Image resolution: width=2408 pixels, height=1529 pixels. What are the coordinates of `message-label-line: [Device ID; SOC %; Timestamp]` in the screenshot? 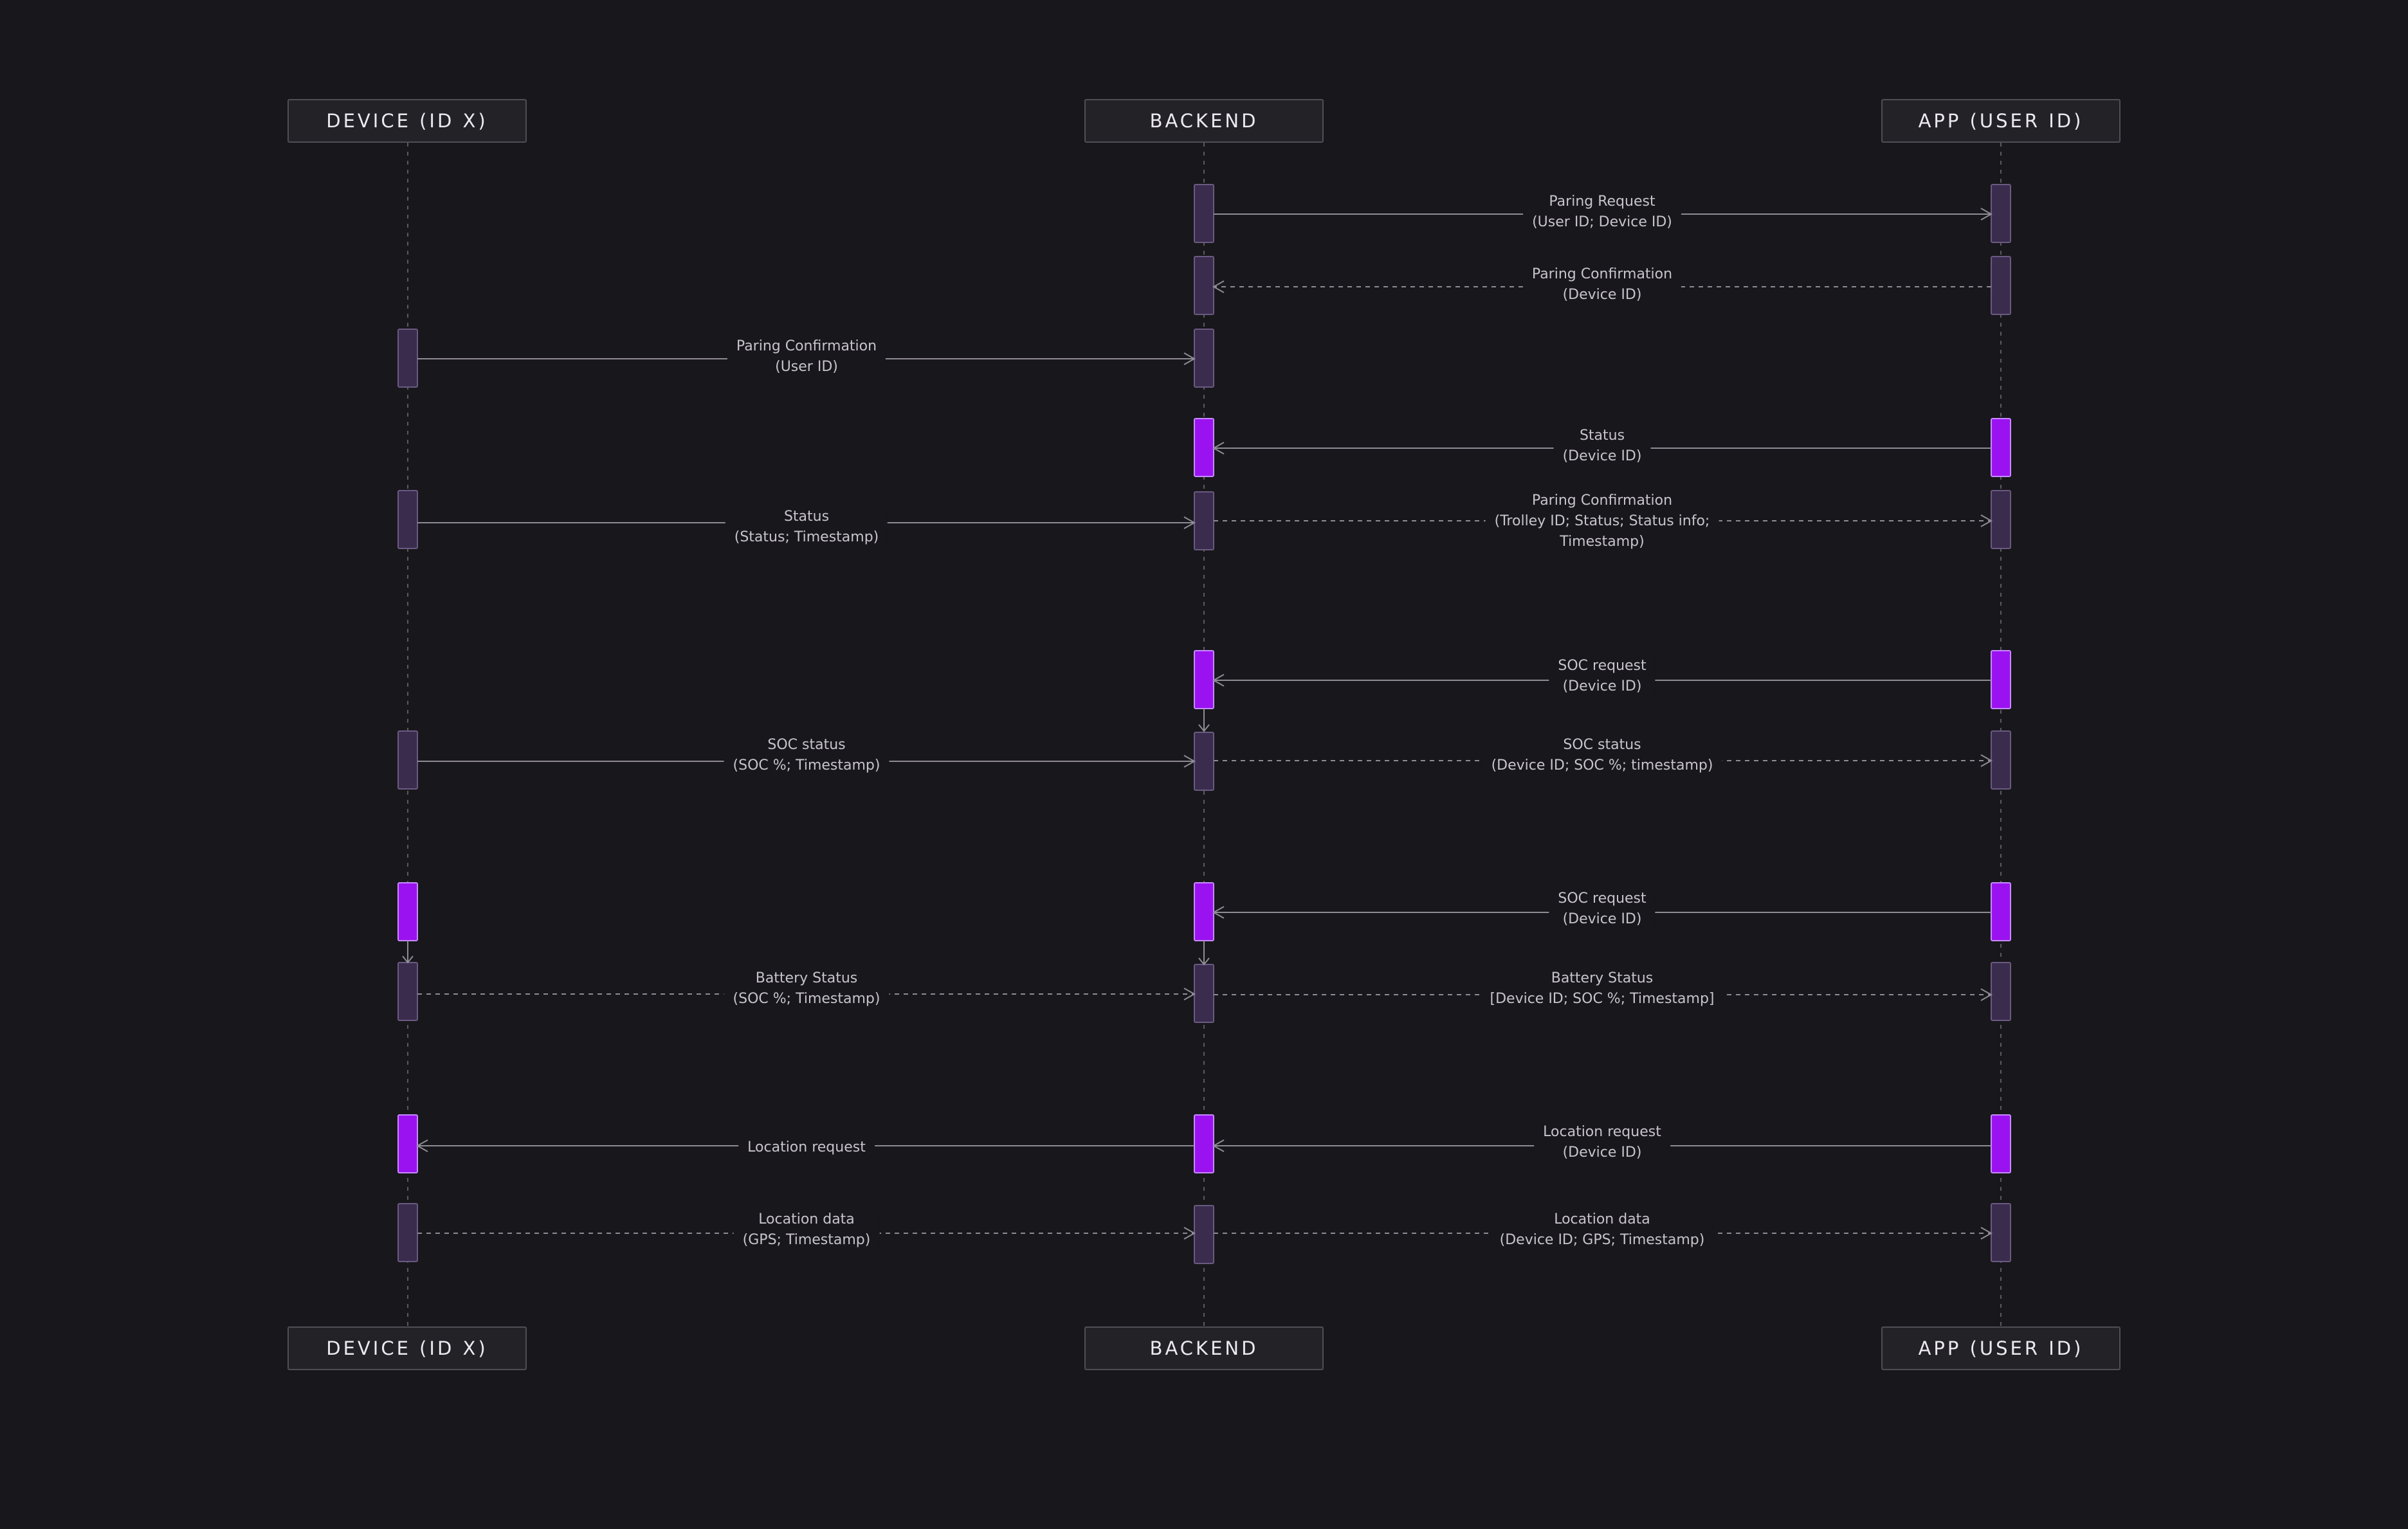 It's located at (1603, 999).